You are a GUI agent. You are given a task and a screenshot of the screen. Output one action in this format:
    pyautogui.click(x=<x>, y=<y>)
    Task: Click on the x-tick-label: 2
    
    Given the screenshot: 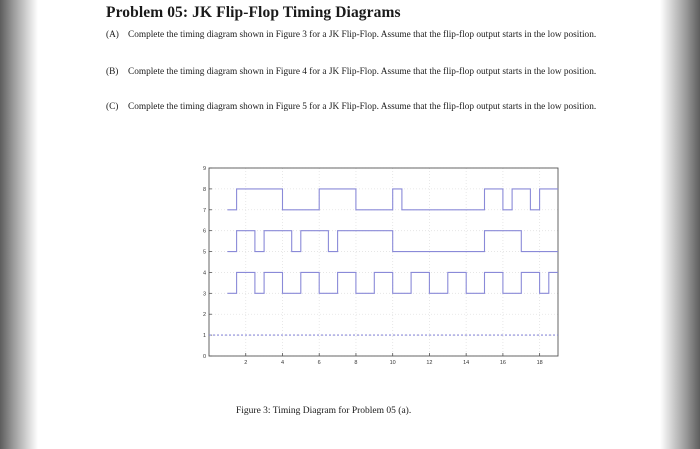 What is the action you would take?
    pyautogui.click(x=245, y=363)
    